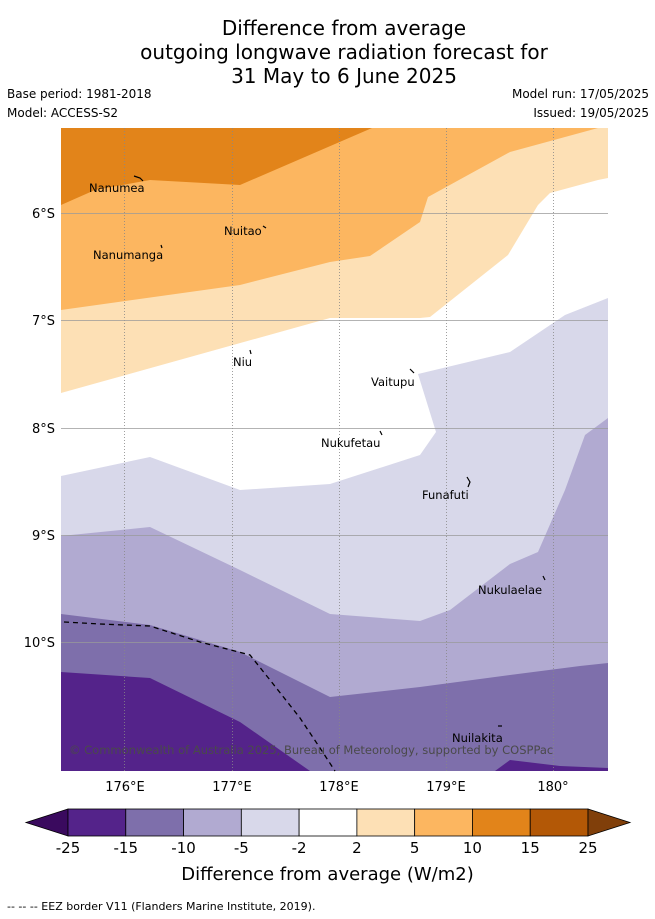  What do you see at coordinates (241, 848) in the screenshot?
I see `colorbar-tick-label: -5` at bounding box center [241, 848].